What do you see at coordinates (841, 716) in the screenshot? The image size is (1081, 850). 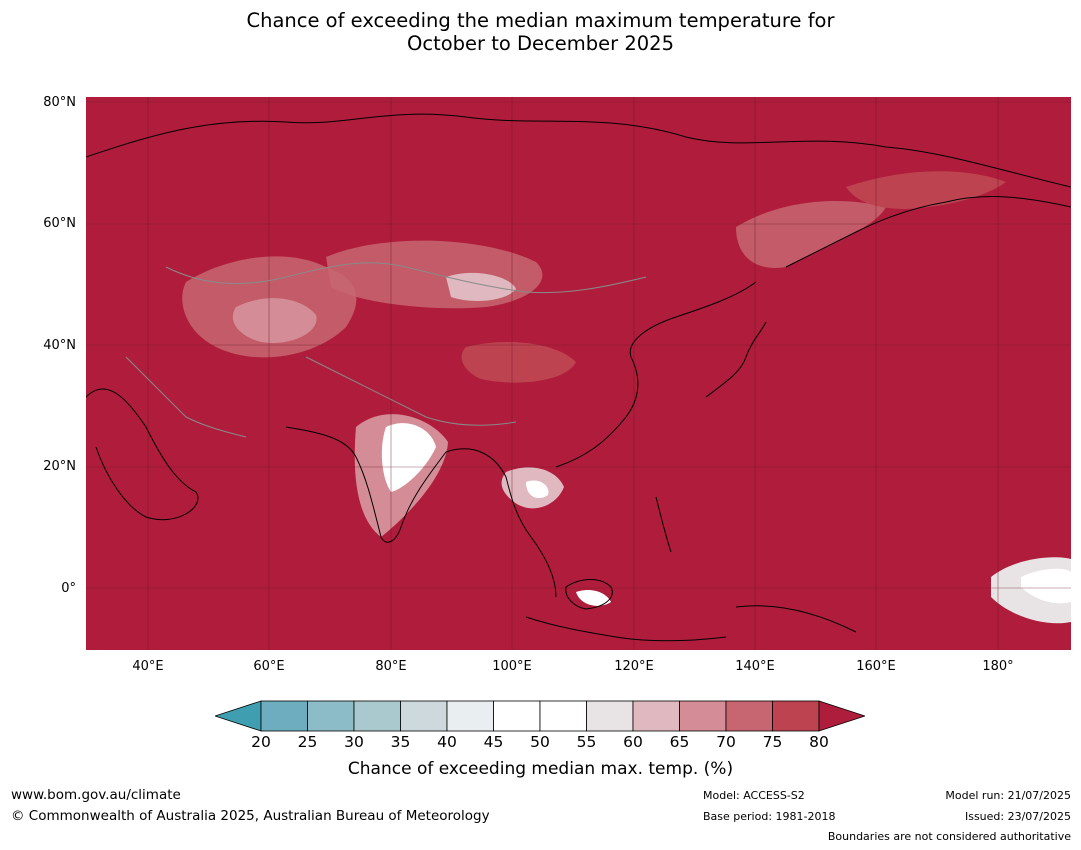 I see `colorbar-extension-high` at bounding box center [841, 716].